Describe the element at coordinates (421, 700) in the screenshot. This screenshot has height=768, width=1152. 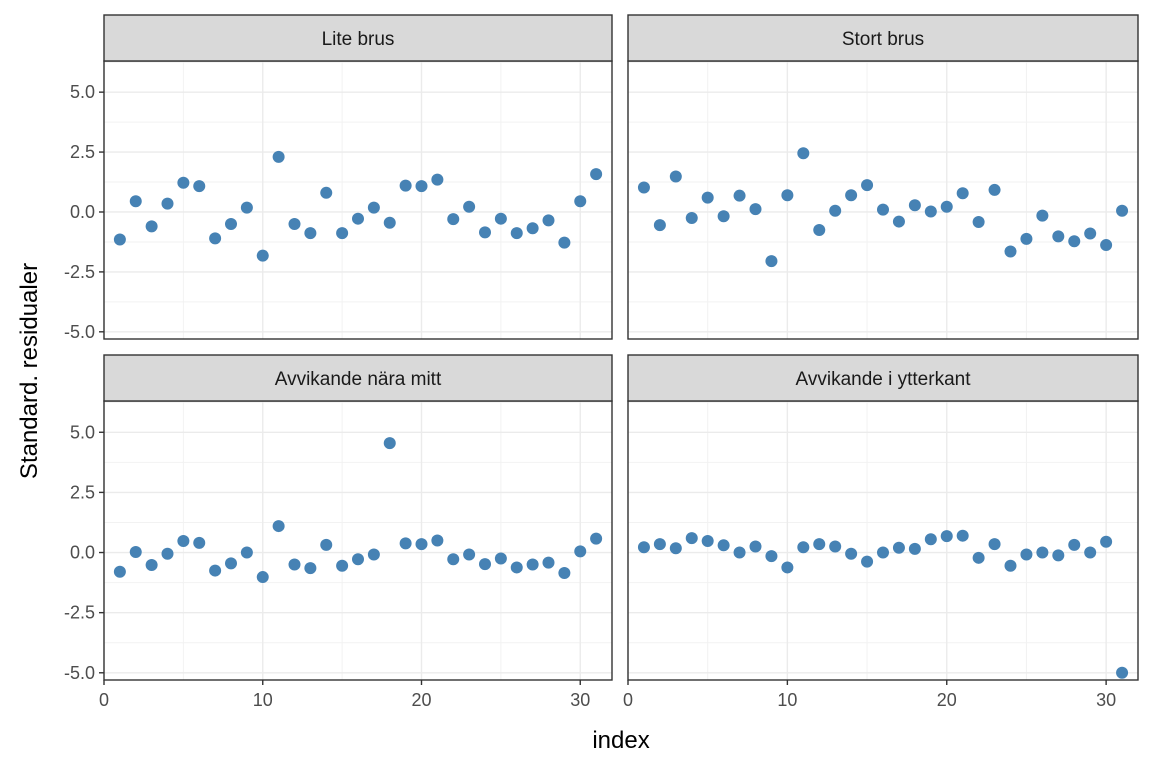
I see `x-tick-label: 20` at that location.